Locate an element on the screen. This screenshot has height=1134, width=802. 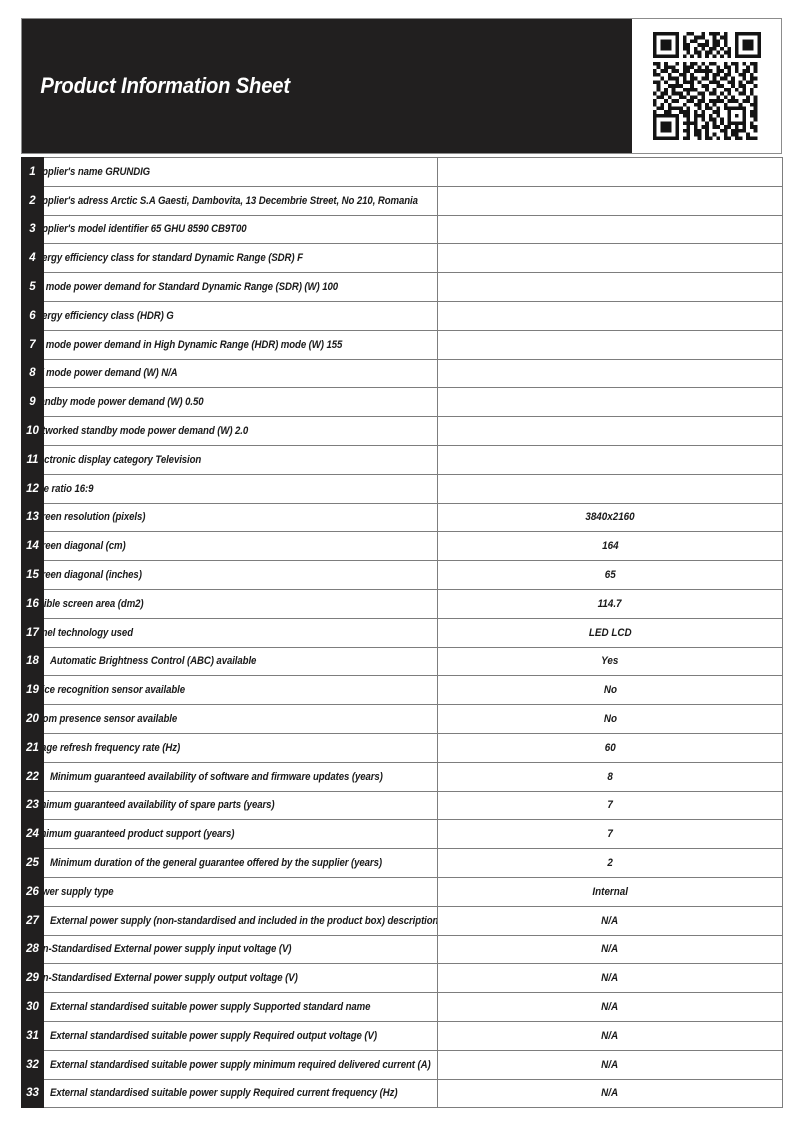
row-number-cell: 17 is located at coordinates (32, 632).